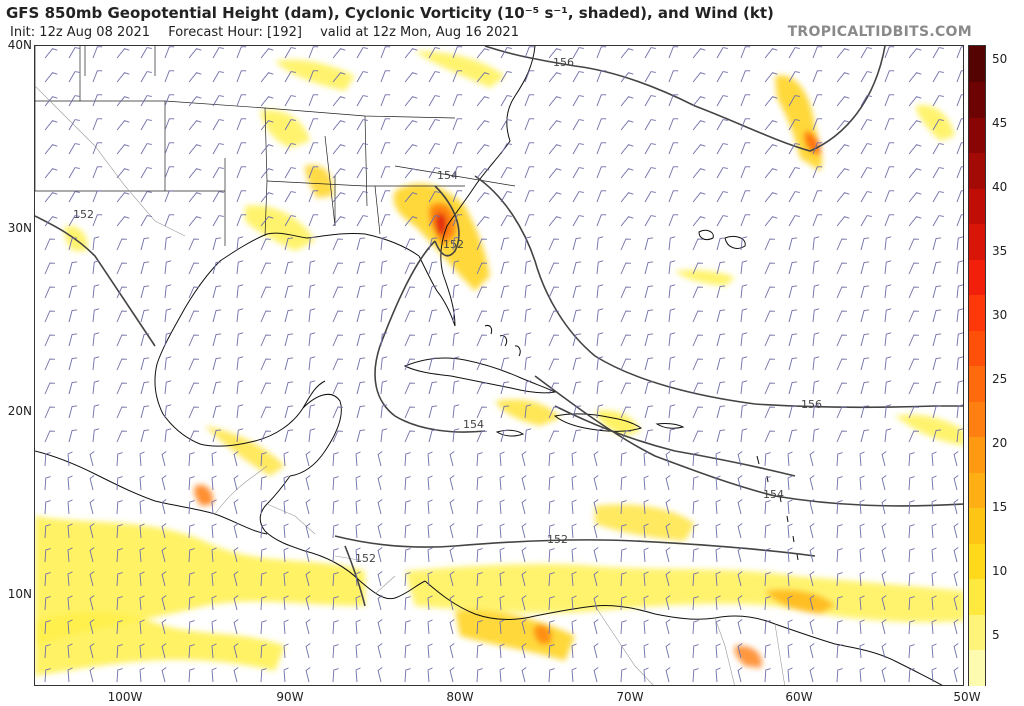 The height and width of the screenshot is (706, 1024). I want to click on valid-time: valid at 12z Mon, Aug 16 2021, so click(419, 32).